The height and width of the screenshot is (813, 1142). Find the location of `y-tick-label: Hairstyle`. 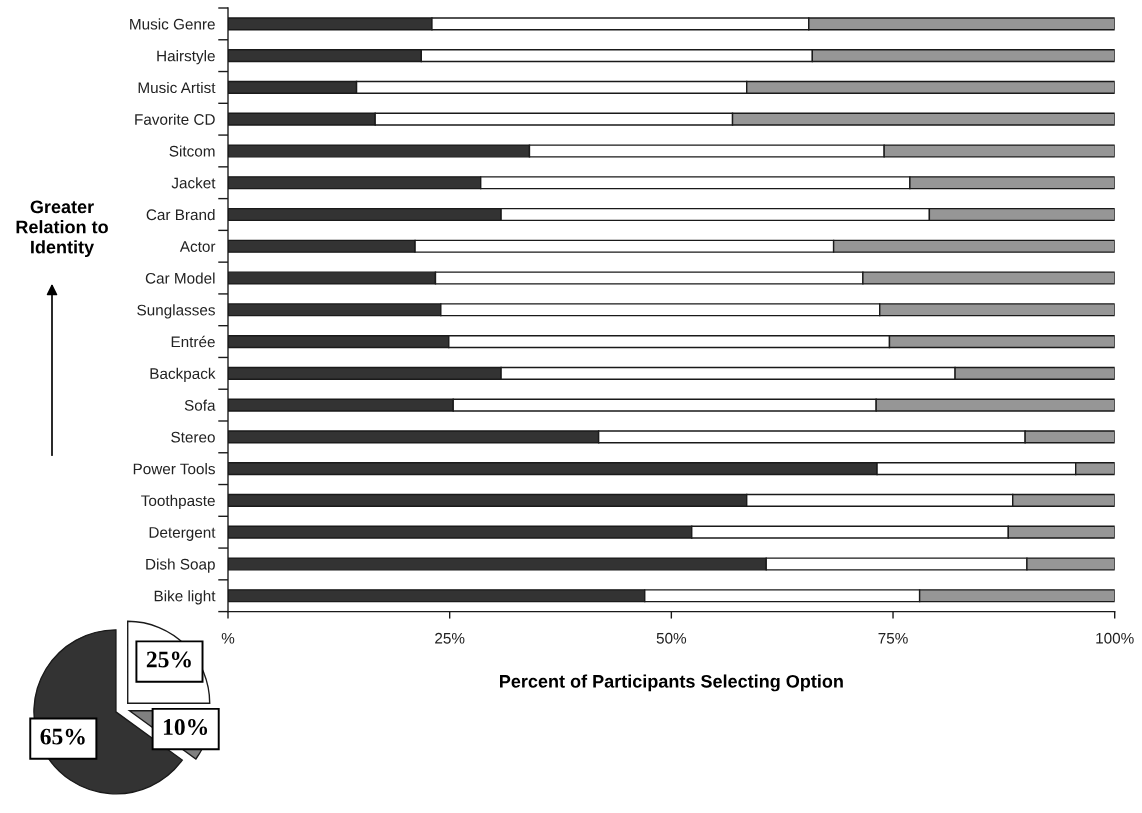

y-tick-label: Hairstyle is located at coordinates (186, 57).